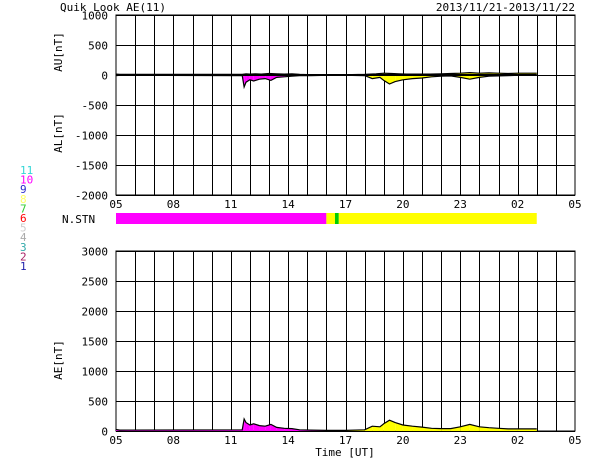  I want to click on au-al-ytick-label: -500, so click(95, 106).